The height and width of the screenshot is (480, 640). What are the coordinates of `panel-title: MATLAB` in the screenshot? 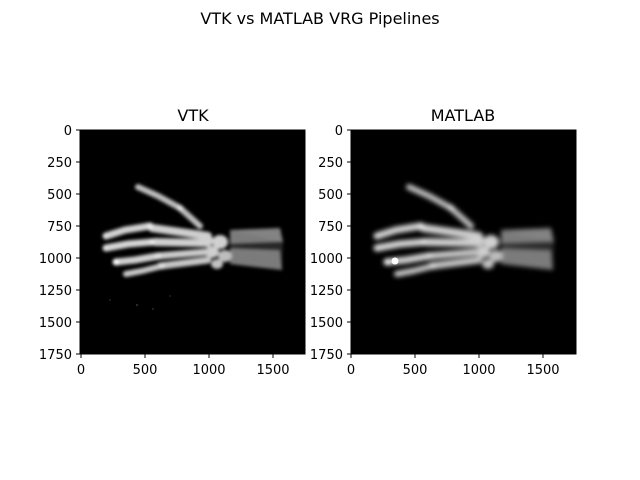 It's located at (463, 115).